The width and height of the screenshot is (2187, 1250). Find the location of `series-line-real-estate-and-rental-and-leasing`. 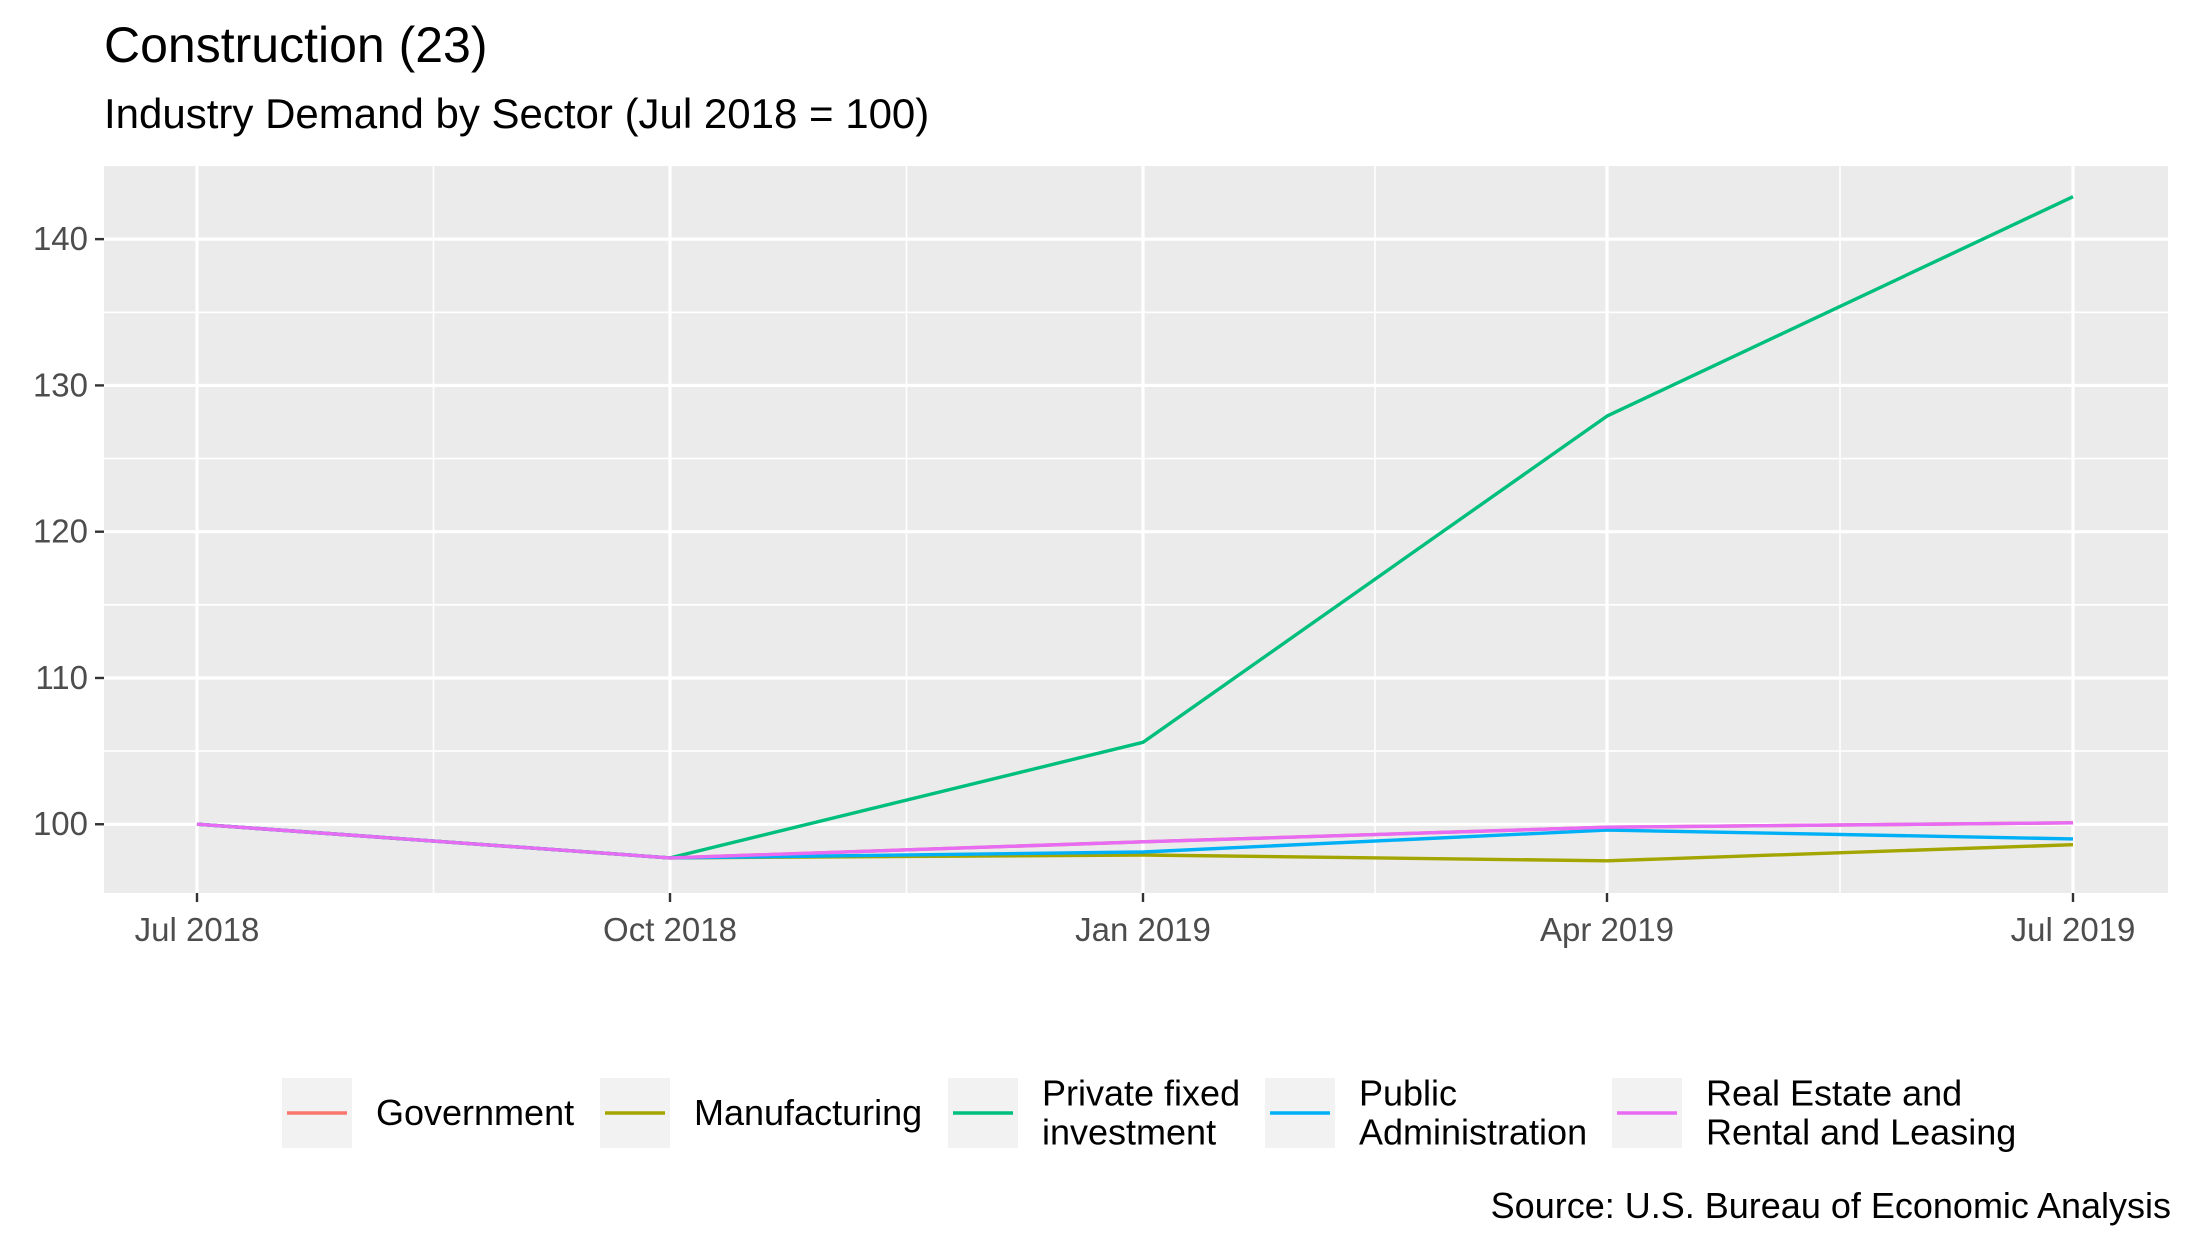

series-line-real-estate-and-rental-and-leasing is located at coordinates (1135, 840).